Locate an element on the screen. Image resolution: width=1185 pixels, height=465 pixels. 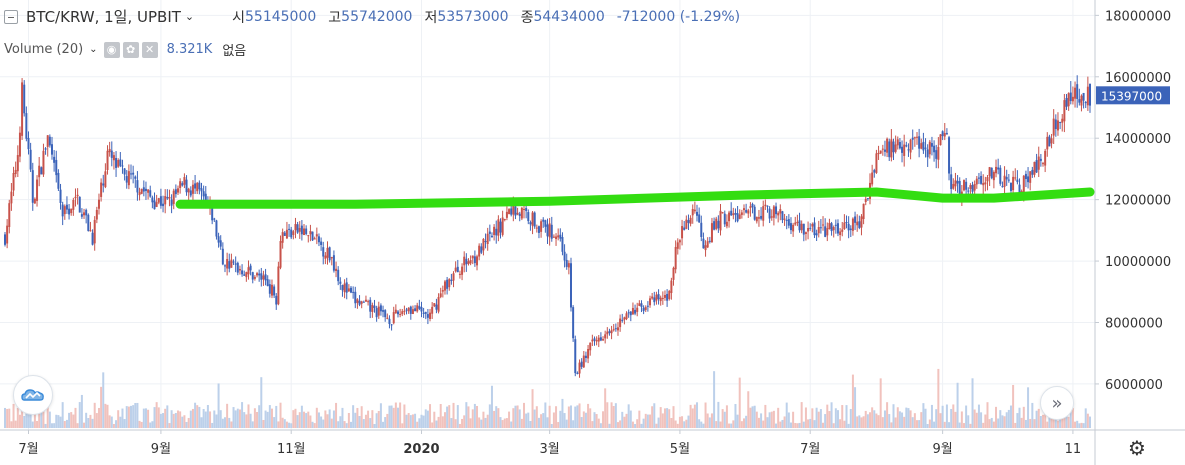
scroll-to-realtime-button: » is located at coordinates (1057, 403).